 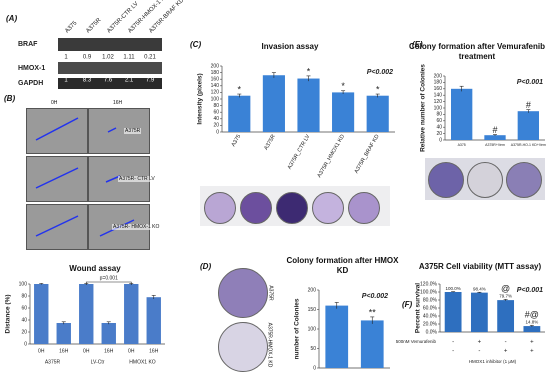 What do you see at coordinates (373, 312) in the screenshot?
I see `annotation: **` at bounding box center [373, 312].